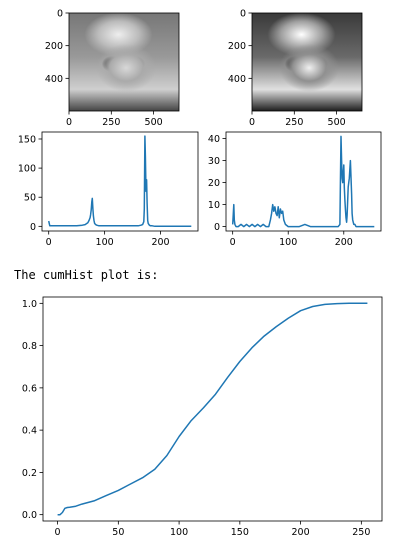  What do you see at coordinates (54, 46) in the screenshot?
I see `original-image-ytick-label: 200` at bounding box center [54, 46].